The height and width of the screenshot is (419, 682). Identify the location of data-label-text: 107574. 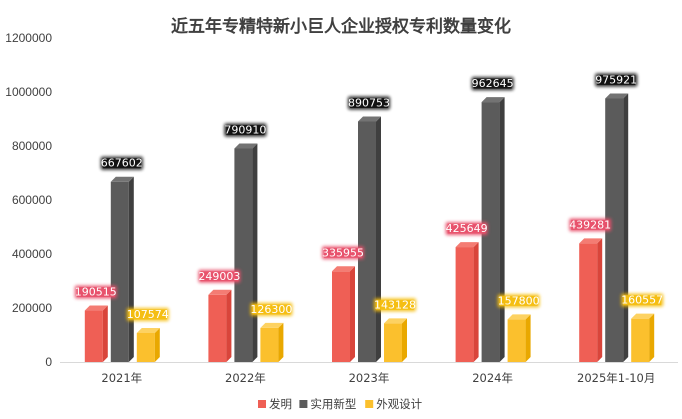
(148, 314).